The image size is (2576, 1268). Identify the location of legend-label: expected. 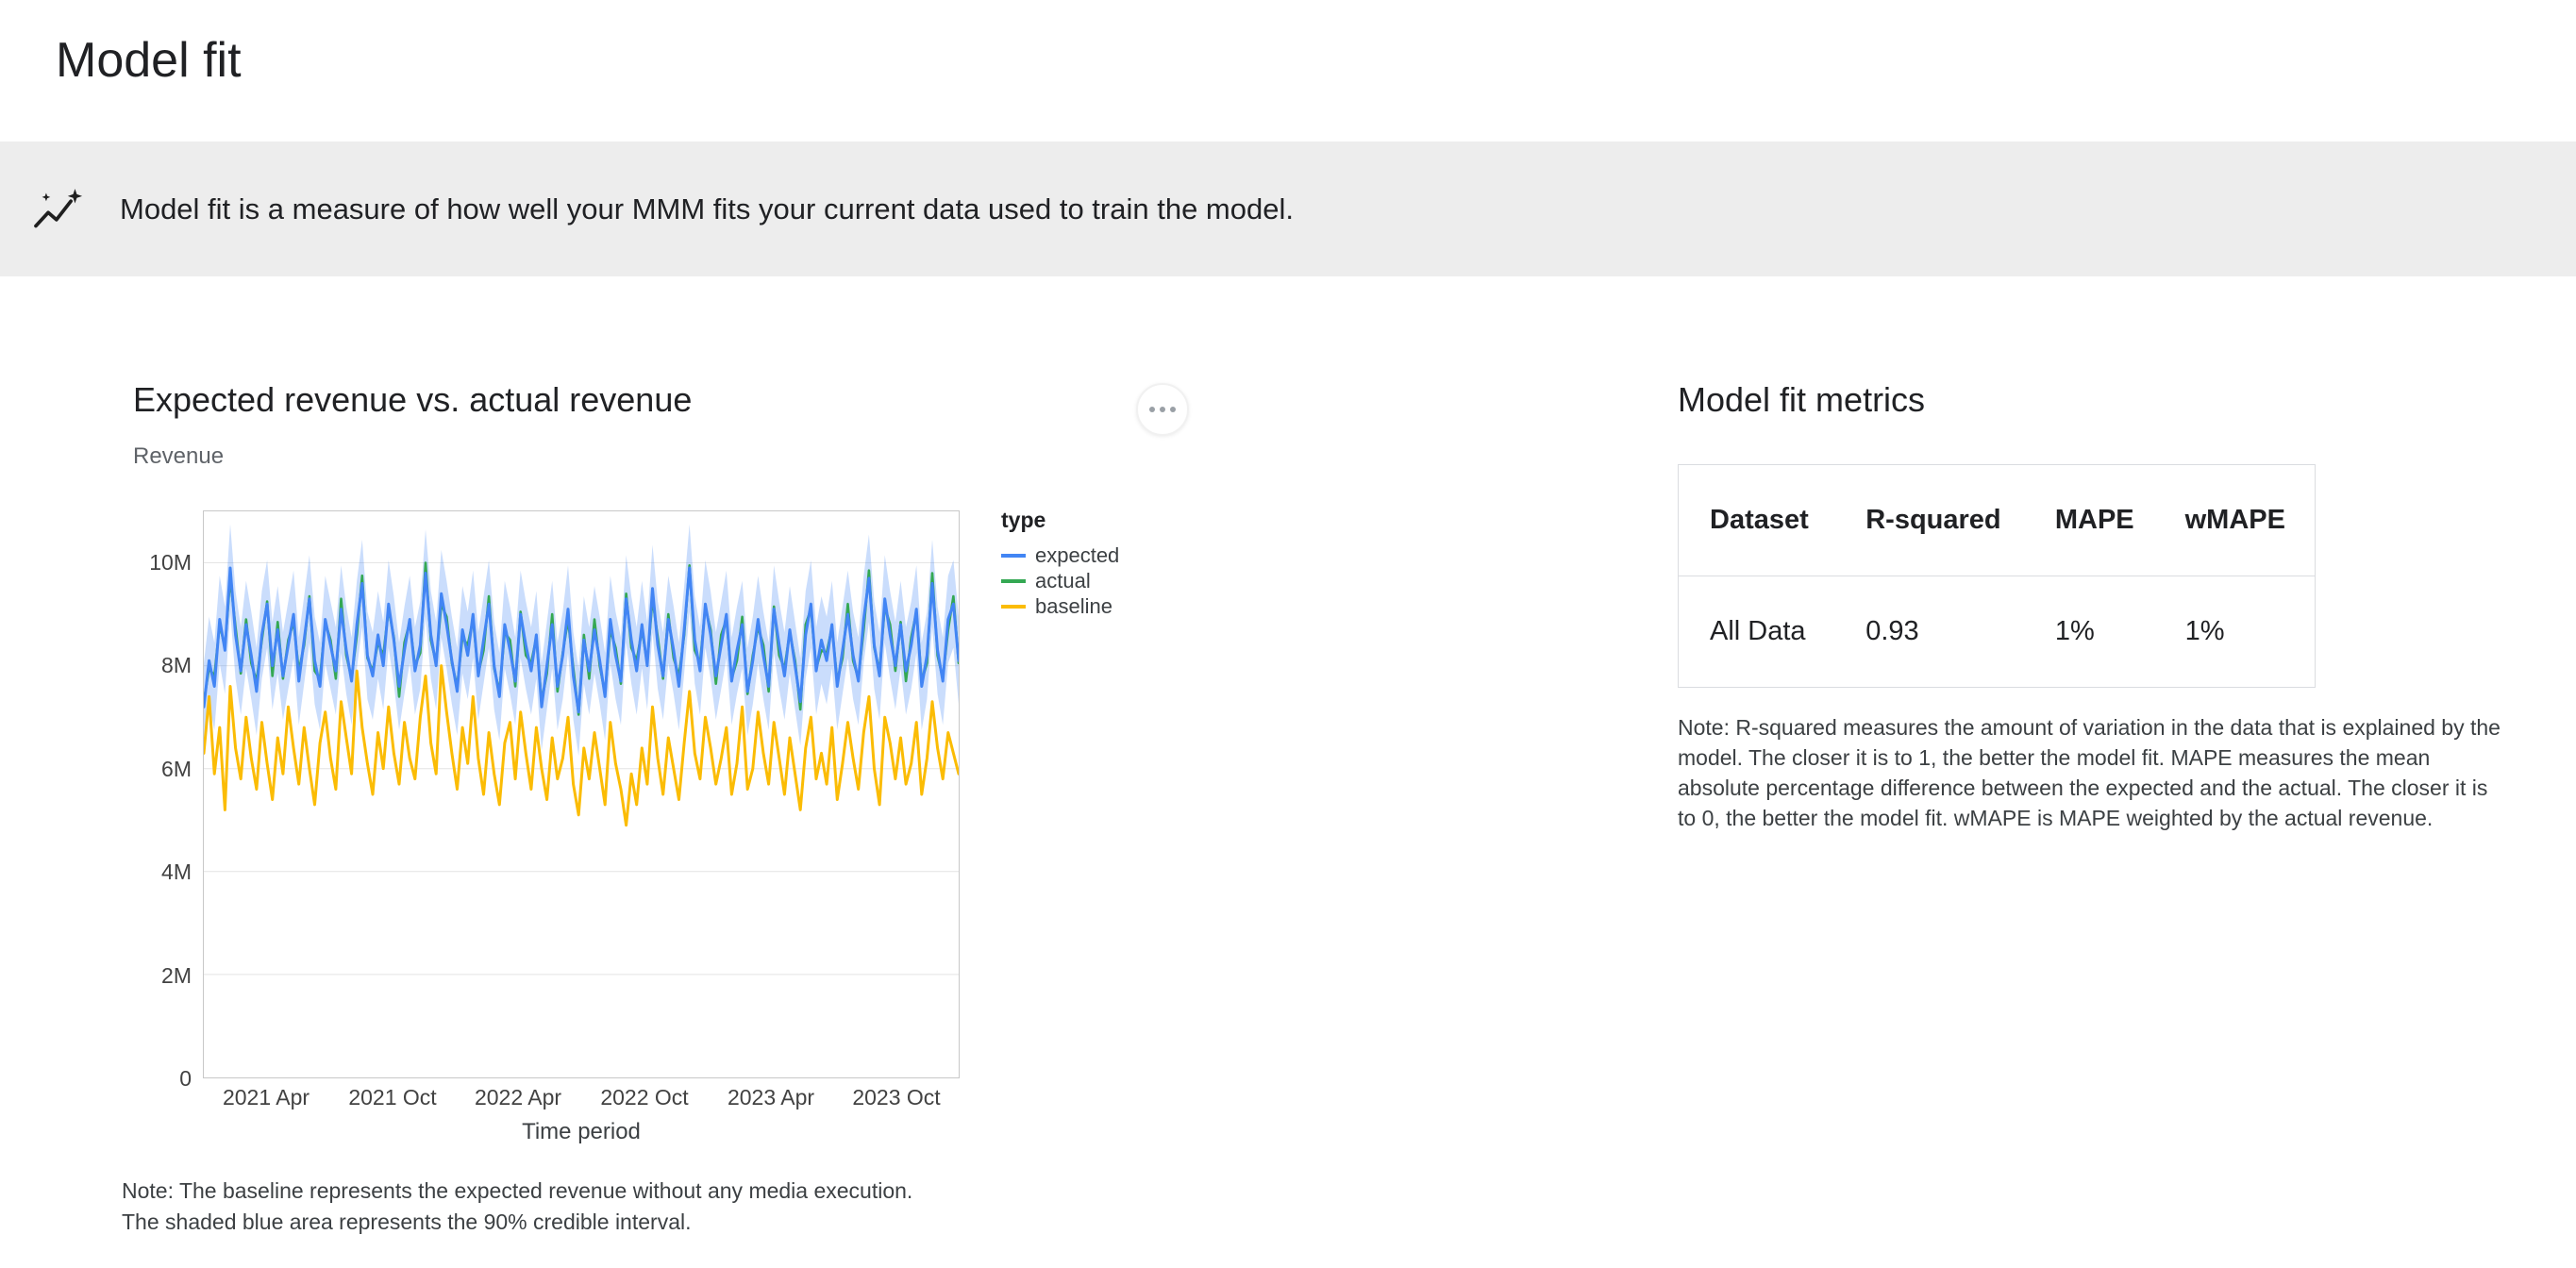
(1077, 554).